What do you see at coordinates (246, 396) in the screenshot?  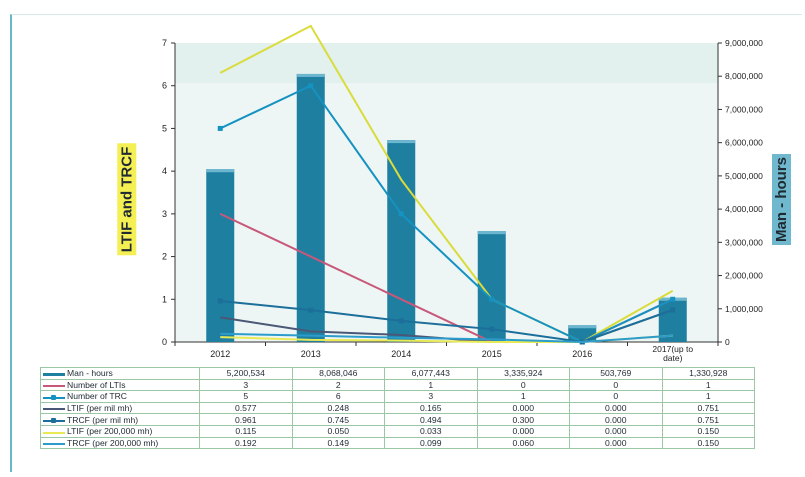 I see `table-cell-value: 5` at bounding box center [246, 396].